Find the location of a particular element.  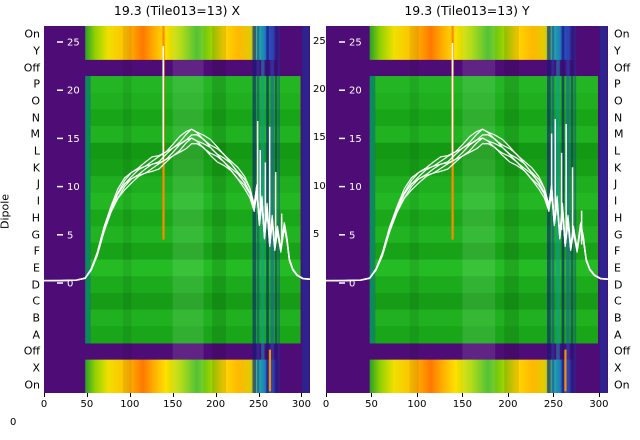

dipole-label-left: J is located at coordinates (38, 184).